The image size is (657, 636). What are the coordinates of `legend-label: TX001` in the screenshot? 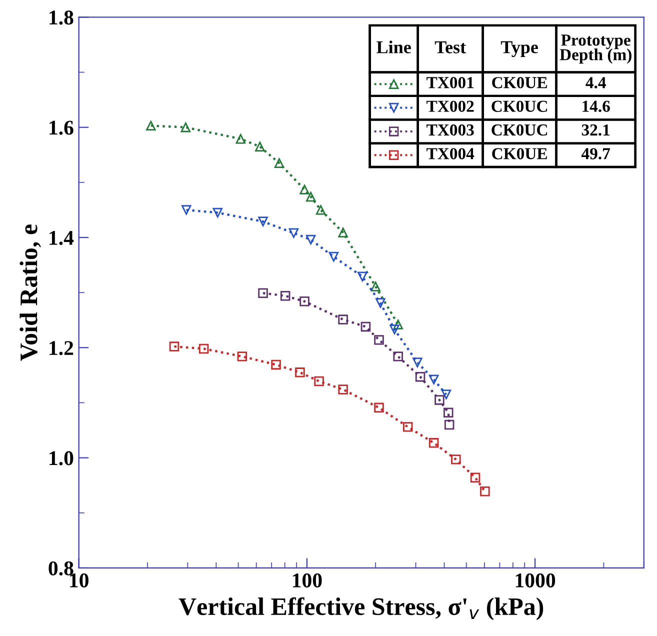 It's located at (450, 82).